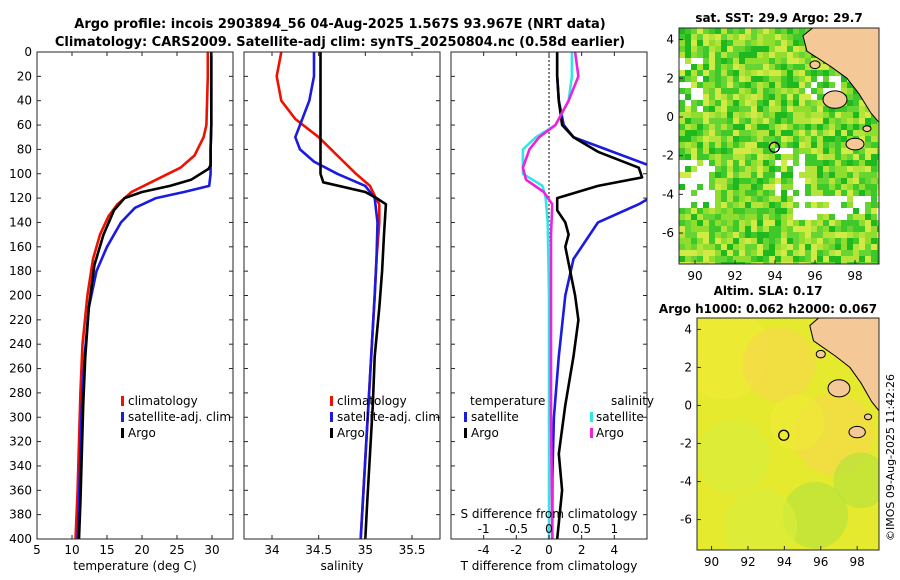 This screenshot has height=580, width=900. I want to click on sla-map-title: Altim. SLA: 0.17, so click(768, 291).